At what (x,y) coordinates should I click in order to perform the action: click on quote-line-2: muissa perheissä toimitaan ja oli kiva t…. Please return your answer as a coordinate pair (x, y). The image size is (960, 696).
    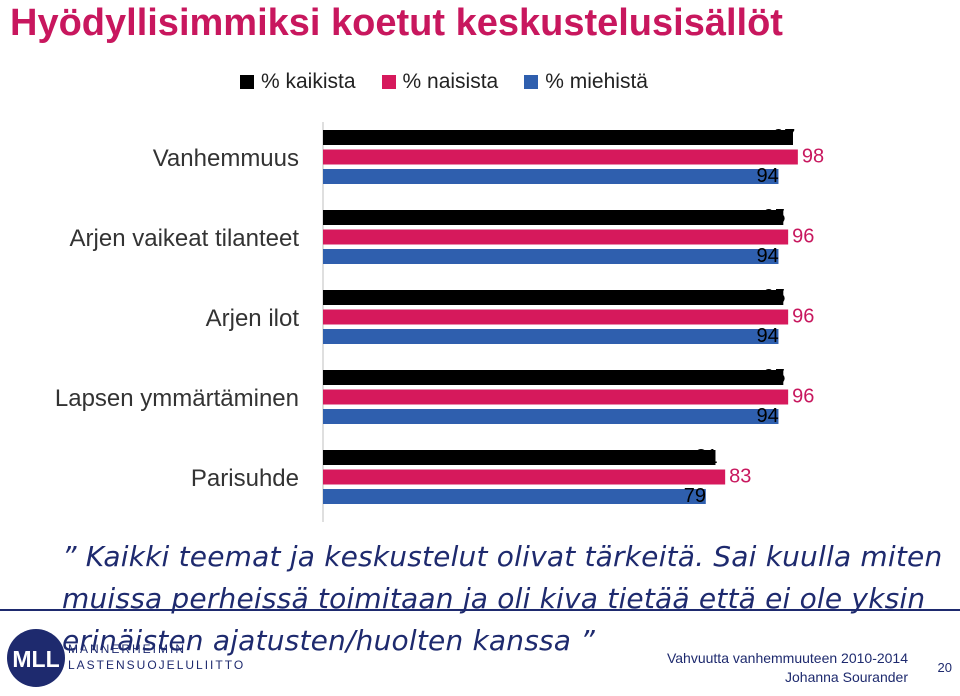
    Looking at the image, I should click on (494, 598).